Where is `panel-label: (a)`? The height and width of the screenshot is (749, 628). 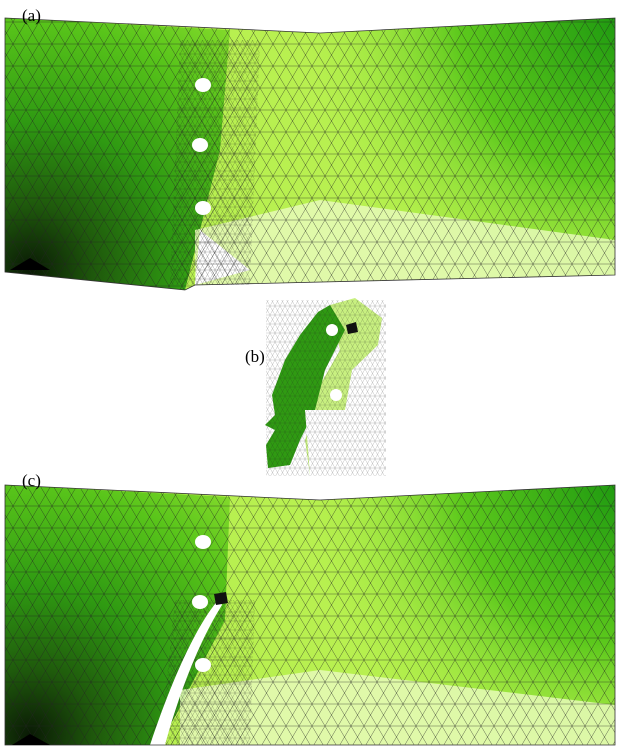 panel-label: (a) is located at coordinates (31, 15).